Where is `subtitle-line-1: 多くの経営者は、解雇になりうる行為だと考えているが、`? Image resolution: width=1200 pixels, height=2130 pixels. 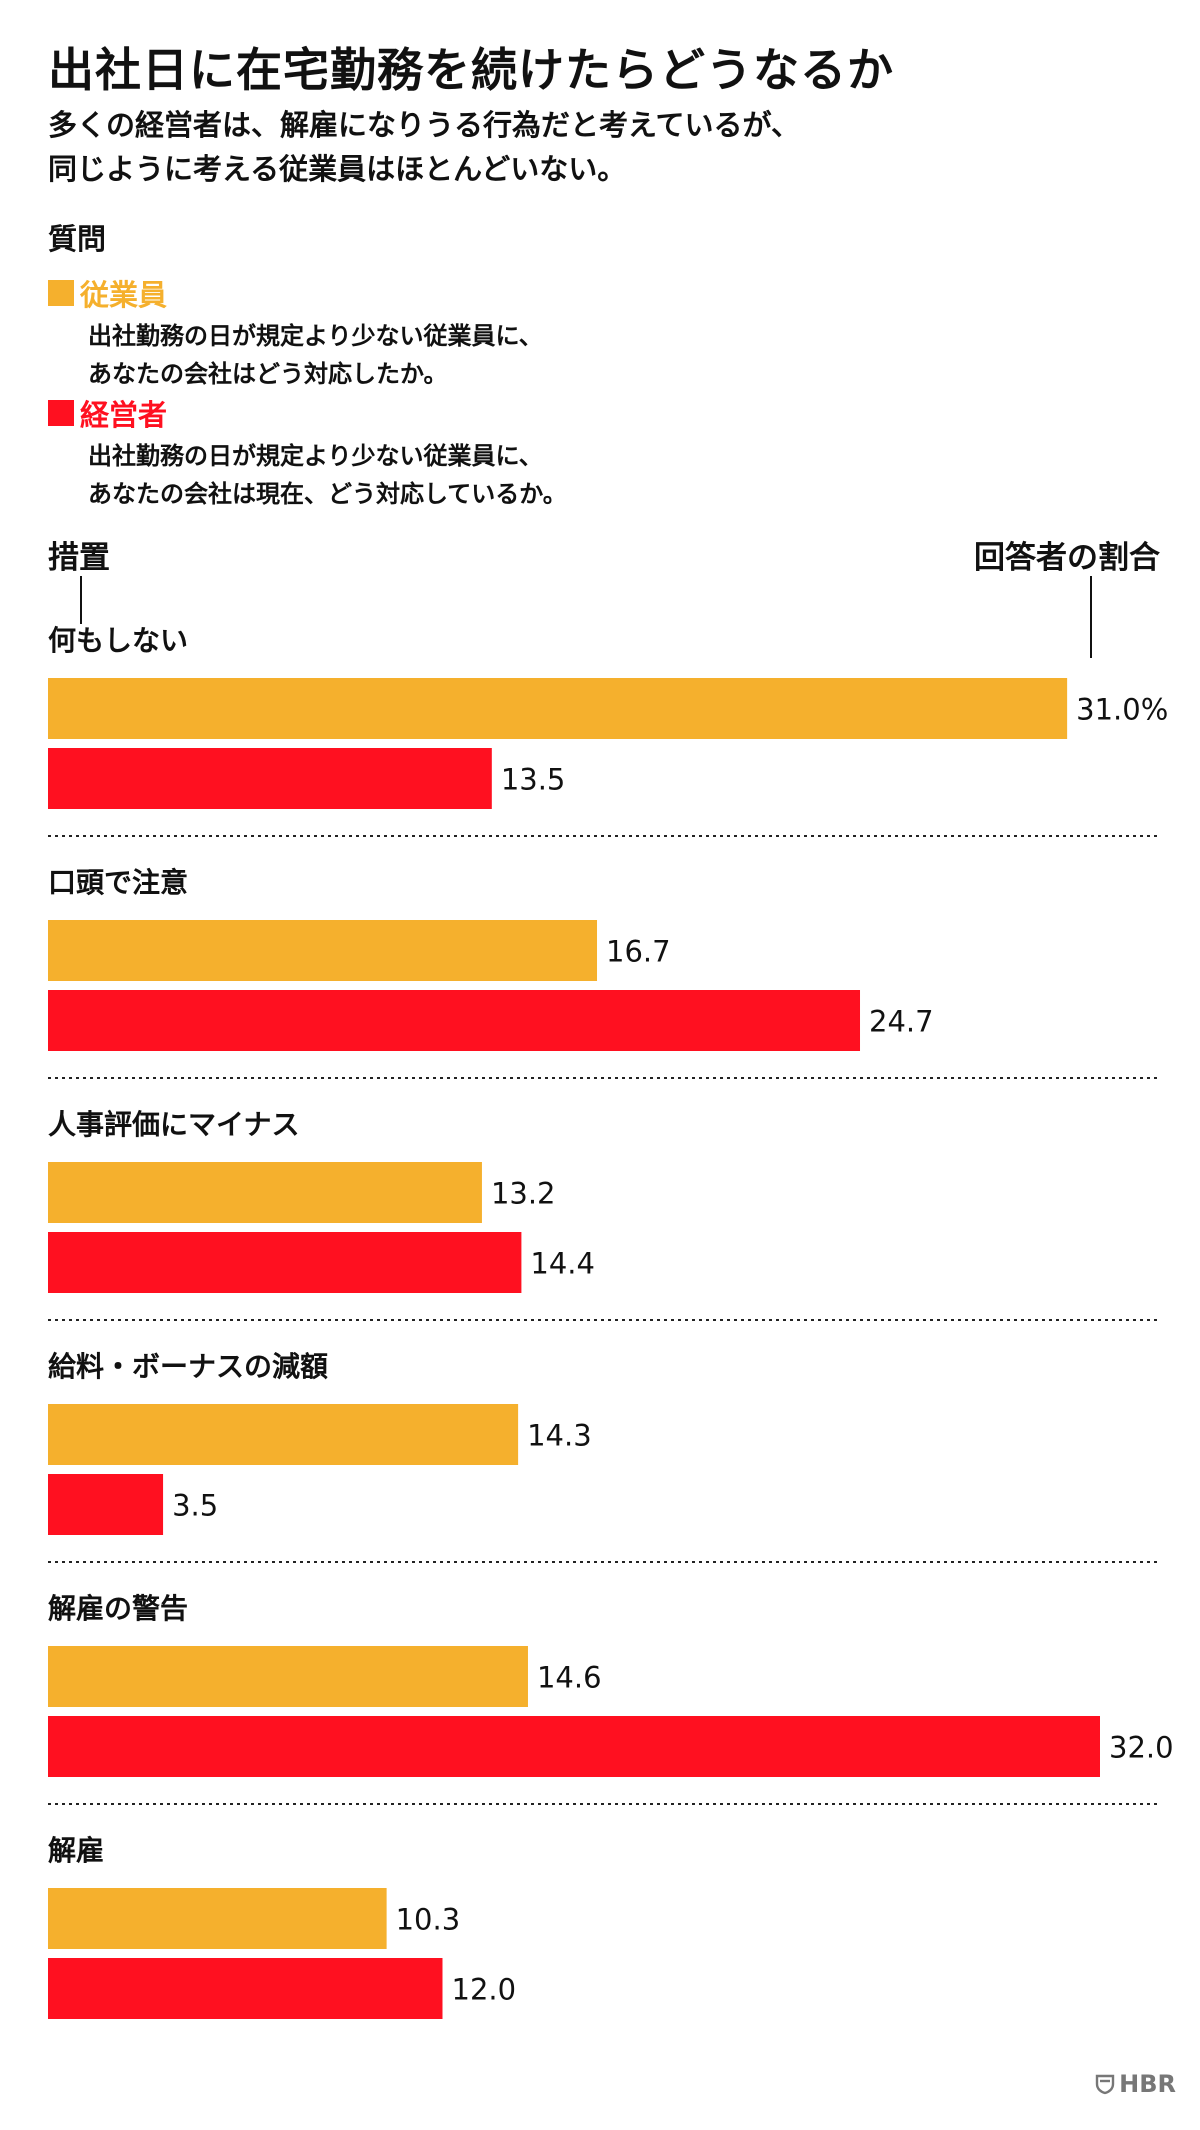
subtitle-line-1: 多くの経営者は、解雇になりうる行為だと考えているが、 is located at coordinates (424, 125).